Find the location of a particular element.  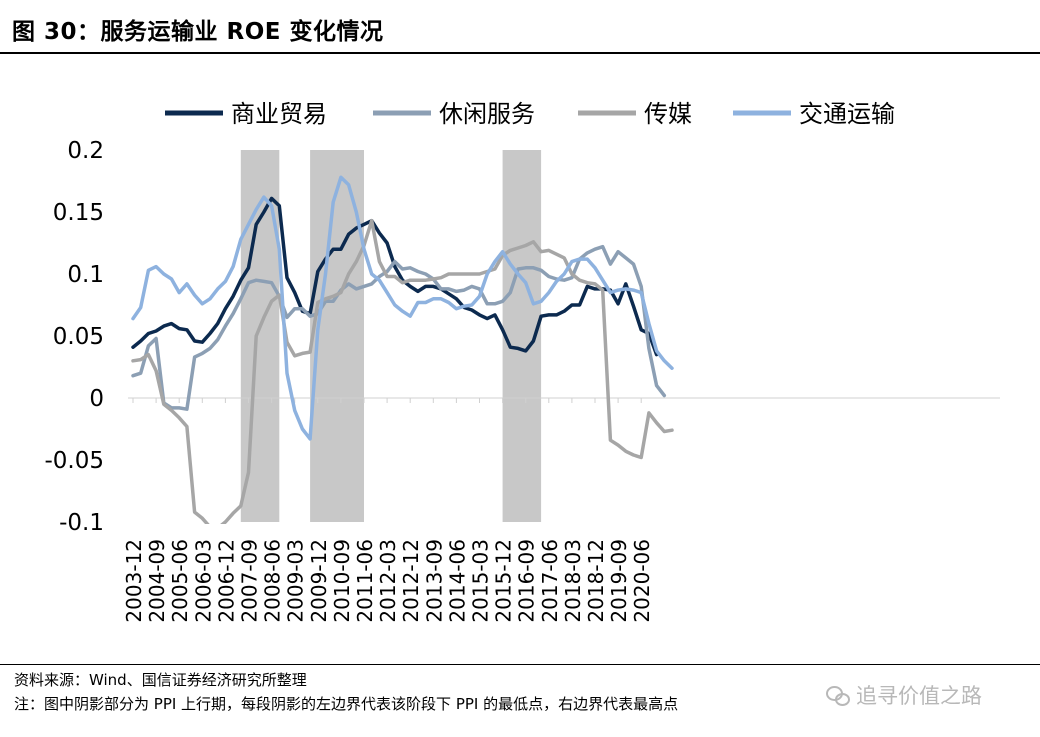

x-tick-label: 2014-06 is located at coordinates (457, 581).